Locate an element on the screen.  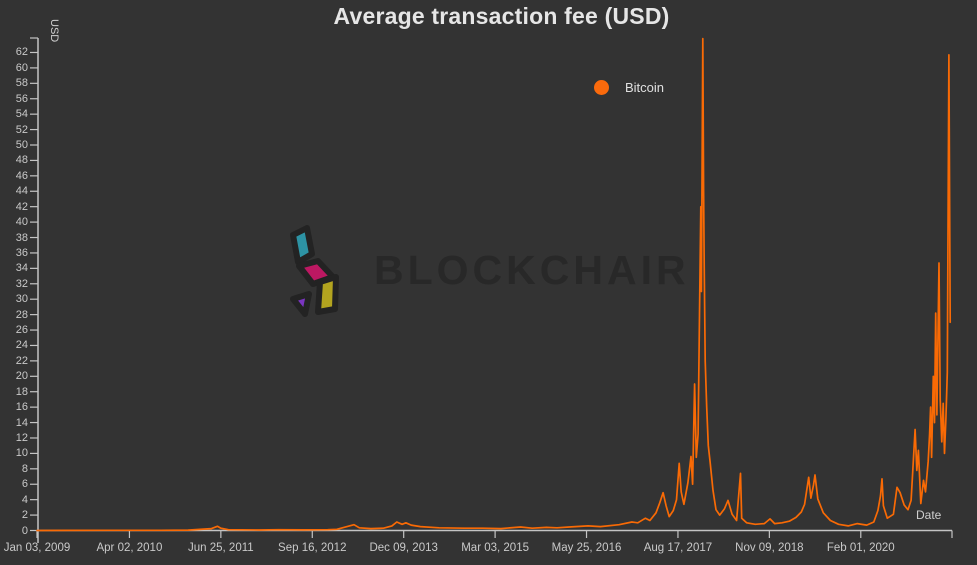
y-tick-label: 28 is located at coordinates (21, 314).